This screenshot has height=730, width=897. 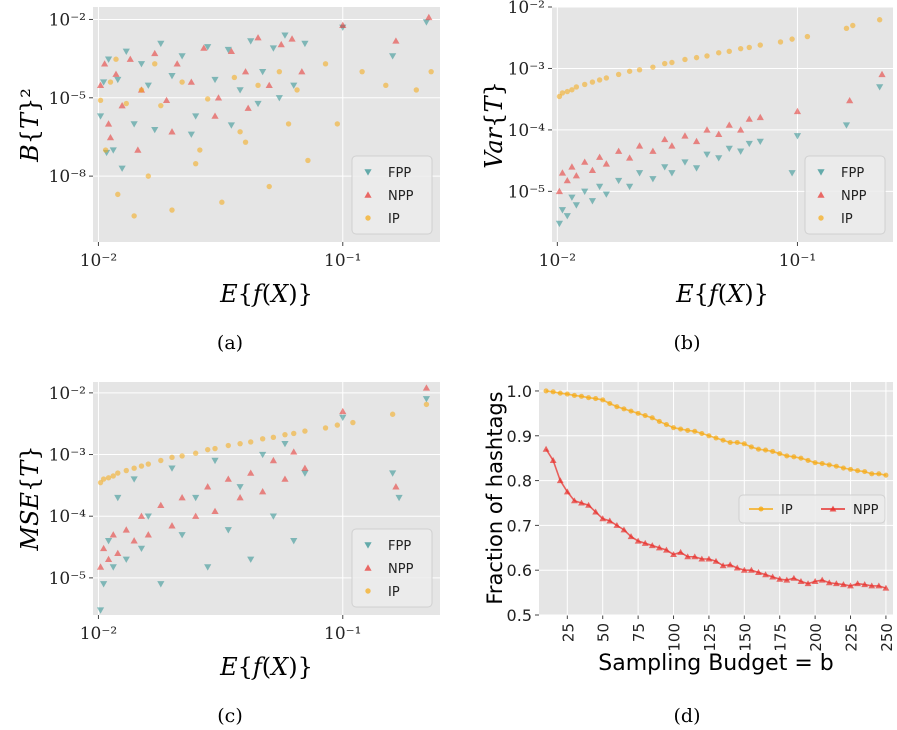 I want to click on y-tick-label: 0.8, so click(x=519, y=481).